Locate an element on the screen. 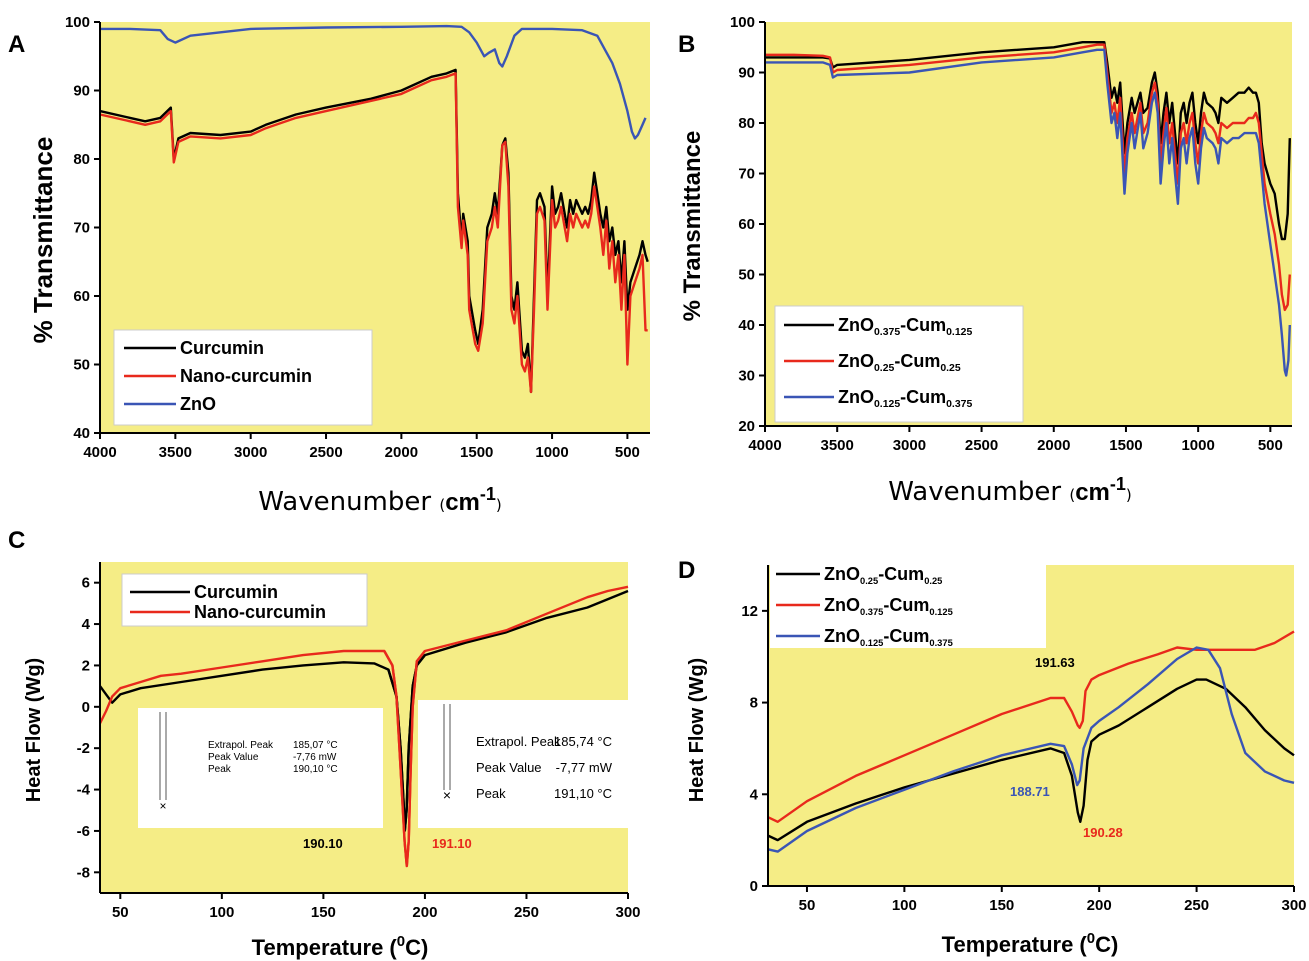 The width and height of the screenshot is (1309, 961). panel-letter: A is located at coordinates (16, 44).